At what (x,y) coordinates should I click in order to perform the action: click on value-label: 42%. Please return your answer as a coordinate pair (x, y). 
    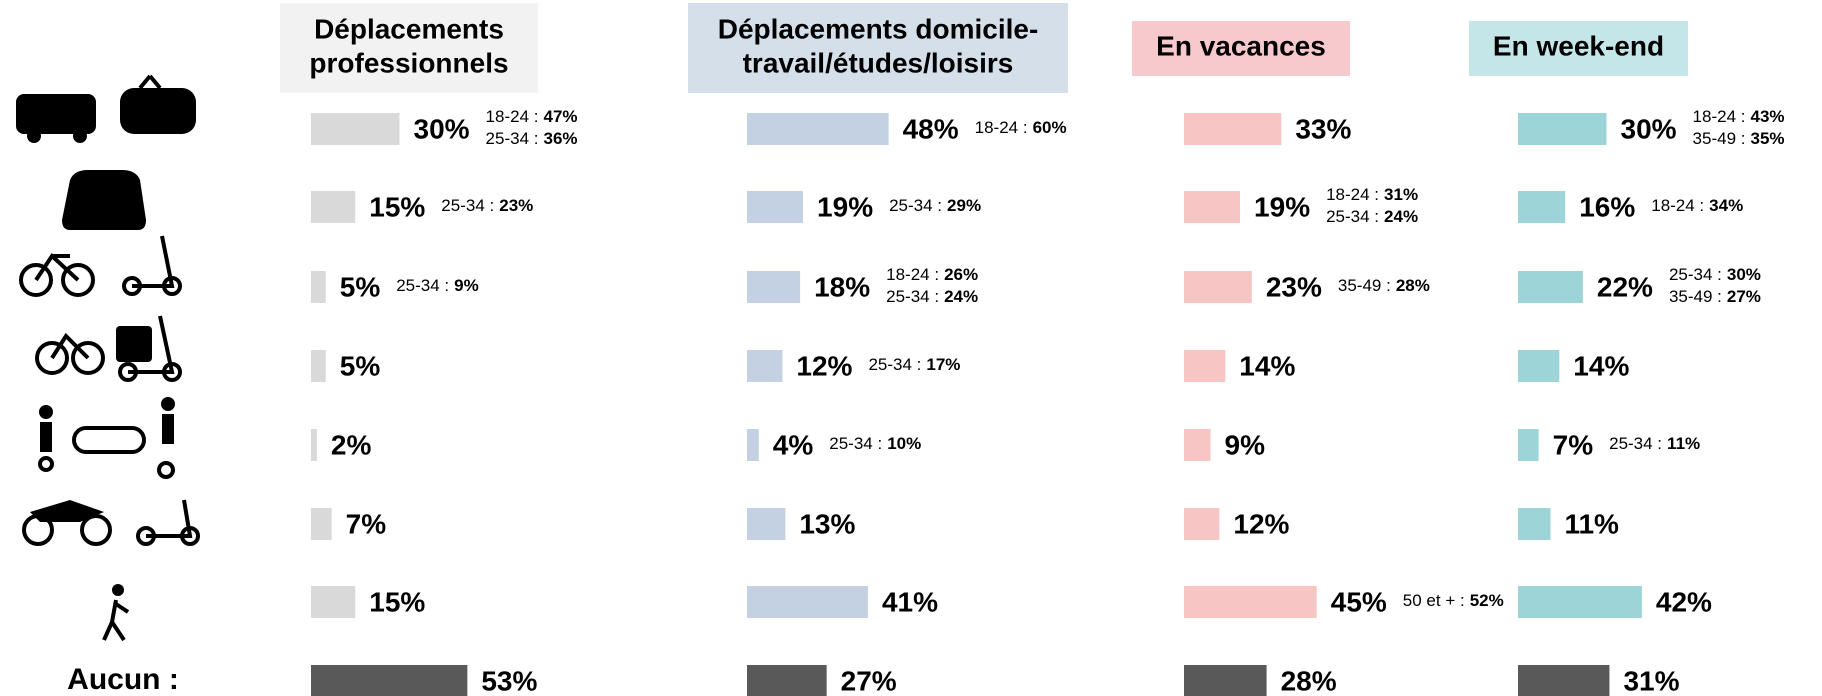
    Looking at the image, I should click on (1684, 601).